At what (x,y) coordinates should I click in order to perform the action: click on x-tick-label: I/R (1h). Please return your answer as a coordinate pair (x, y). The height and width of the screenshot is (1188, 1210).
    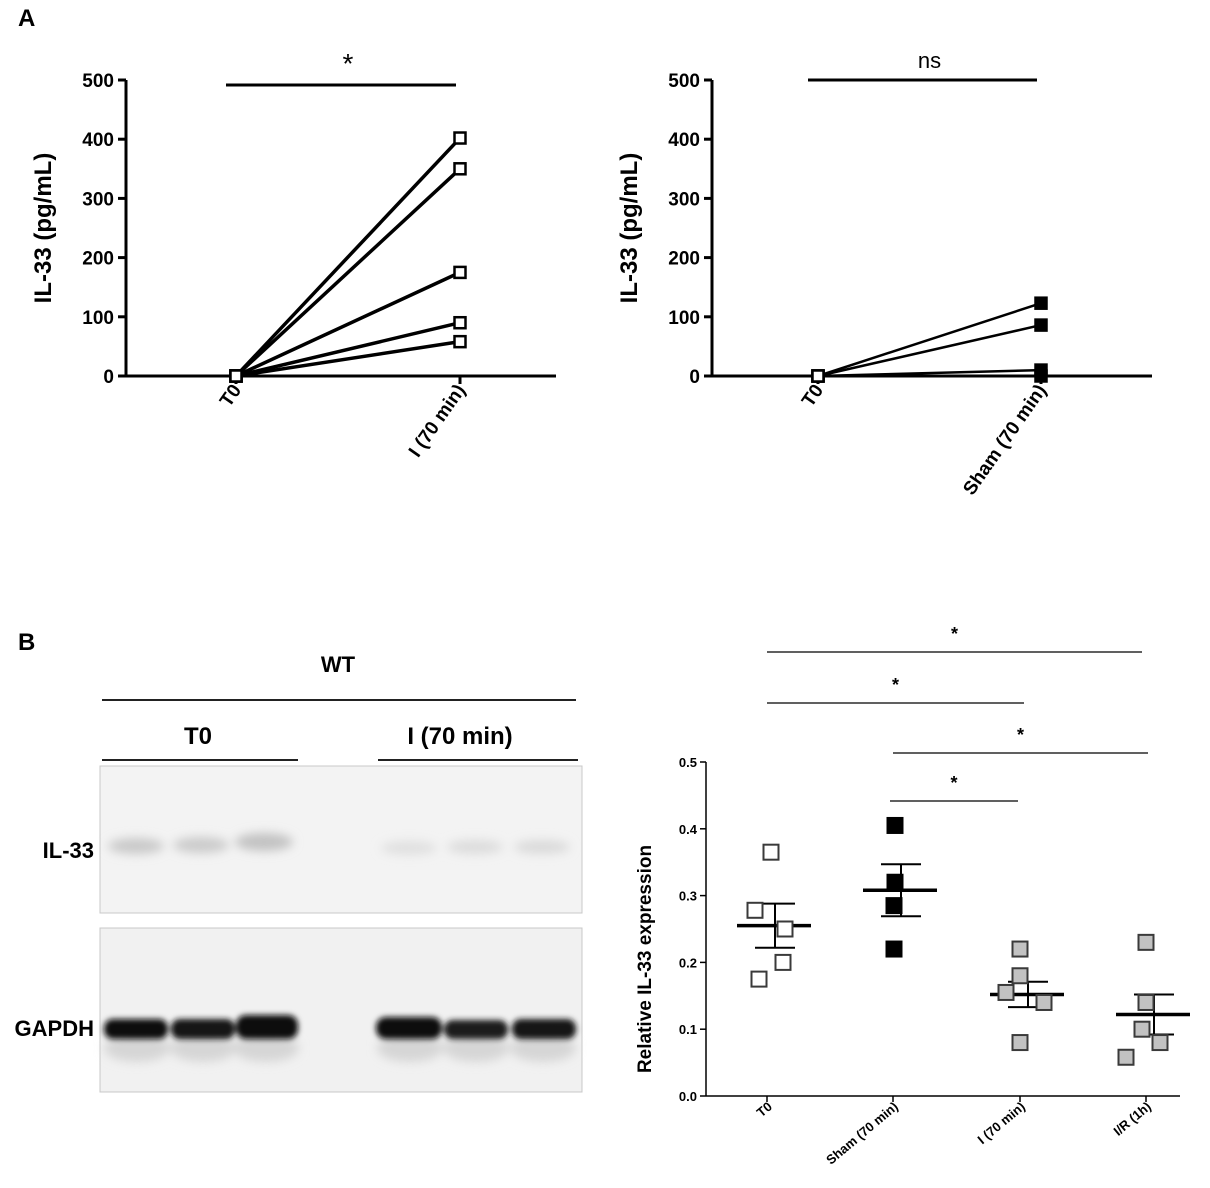
    Looking at the image, I should click on (1132, 1119).